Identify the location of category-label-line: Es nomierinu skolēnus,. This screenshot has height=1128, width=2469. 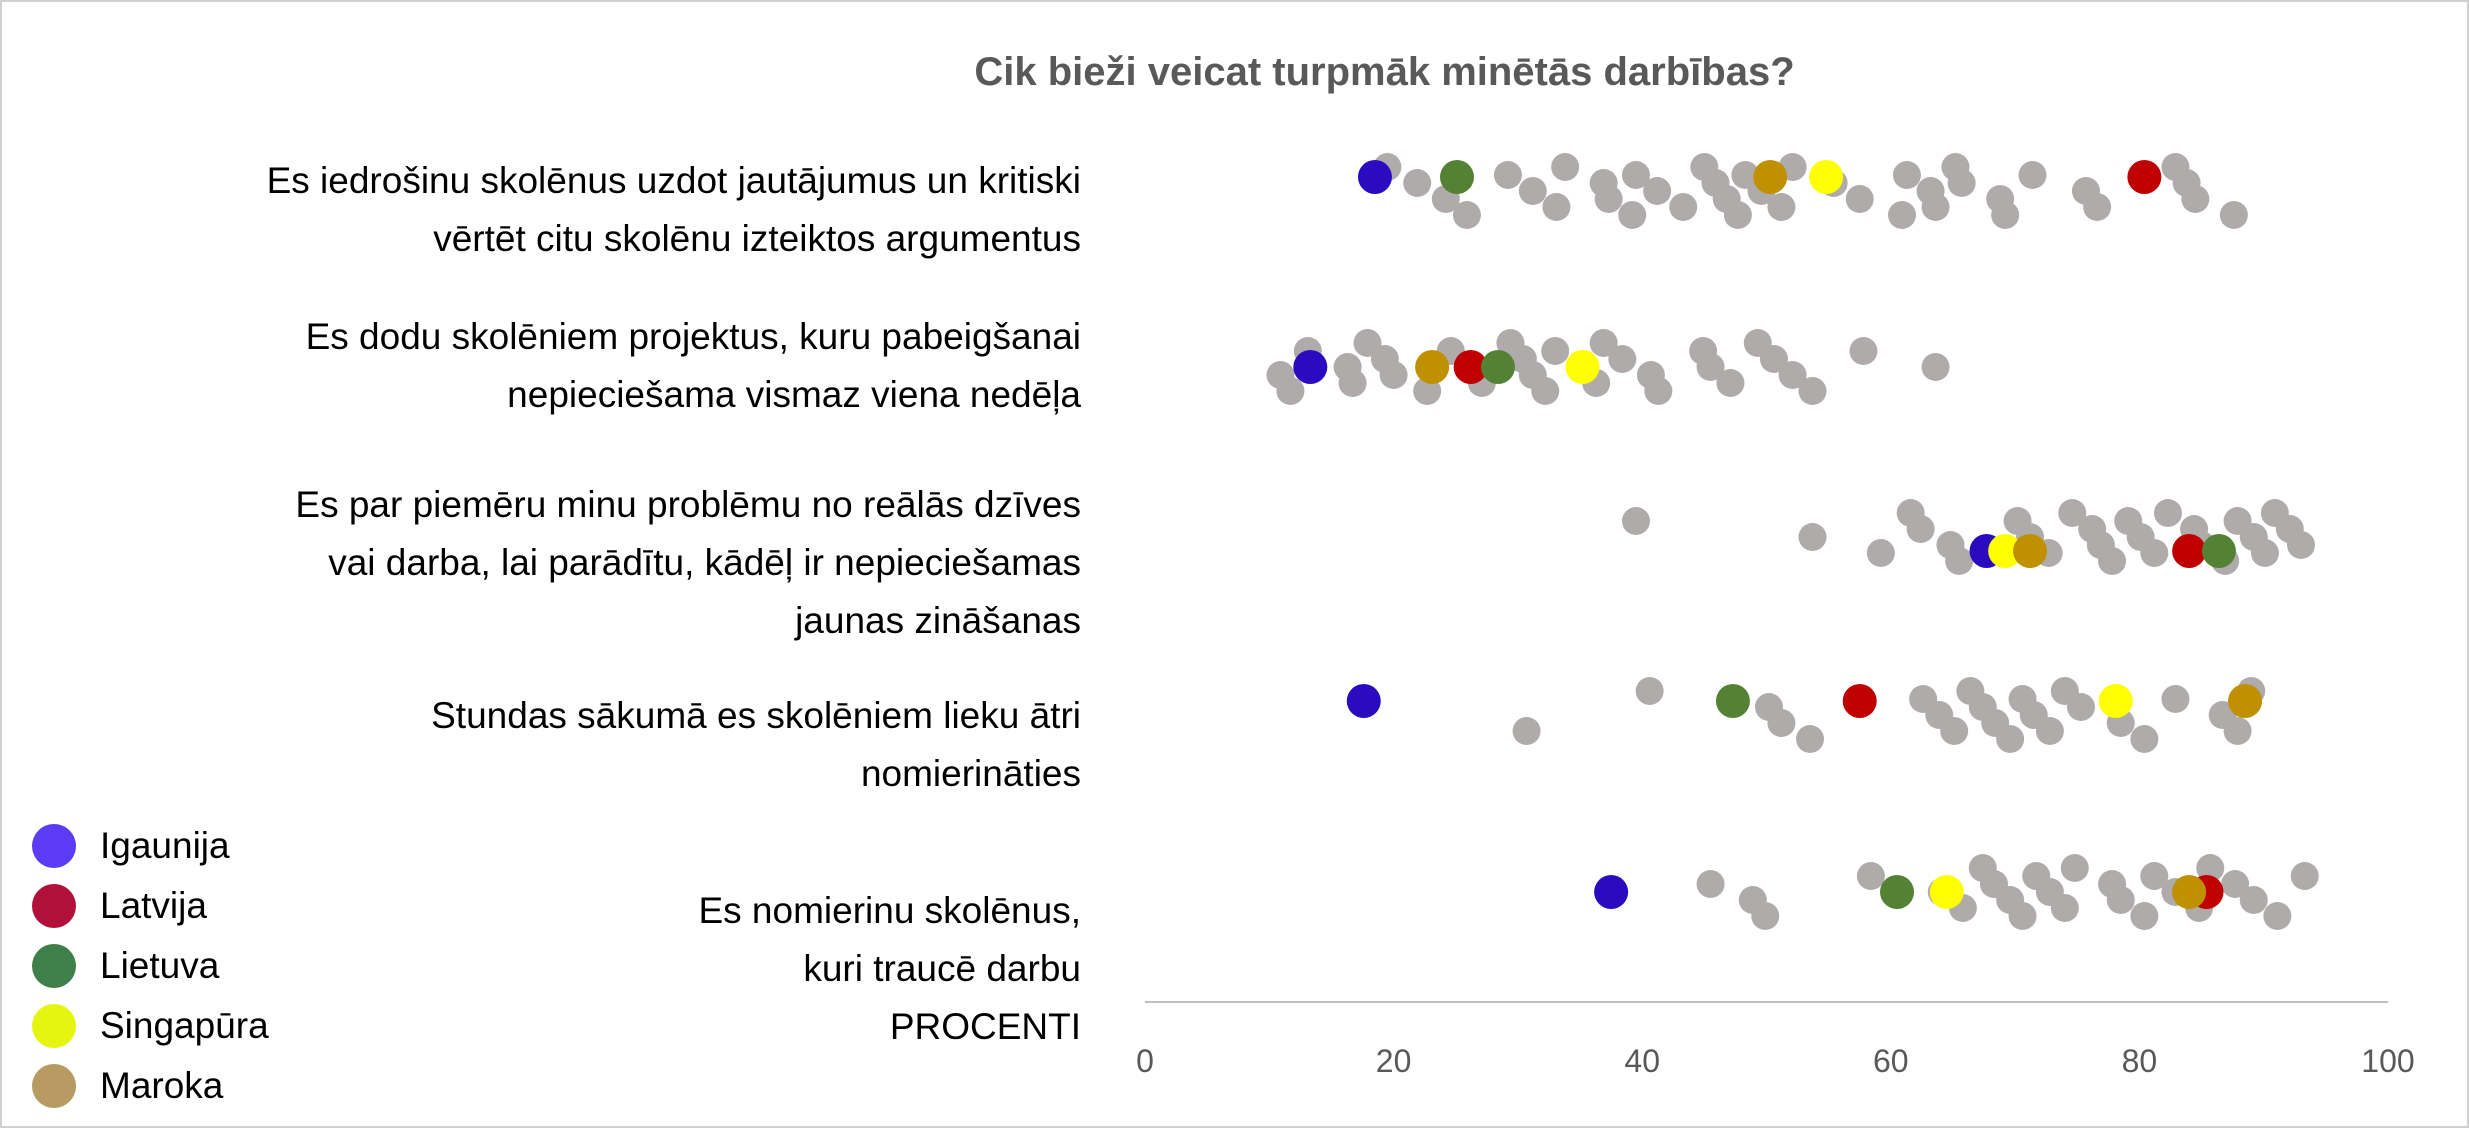
(889, 910).